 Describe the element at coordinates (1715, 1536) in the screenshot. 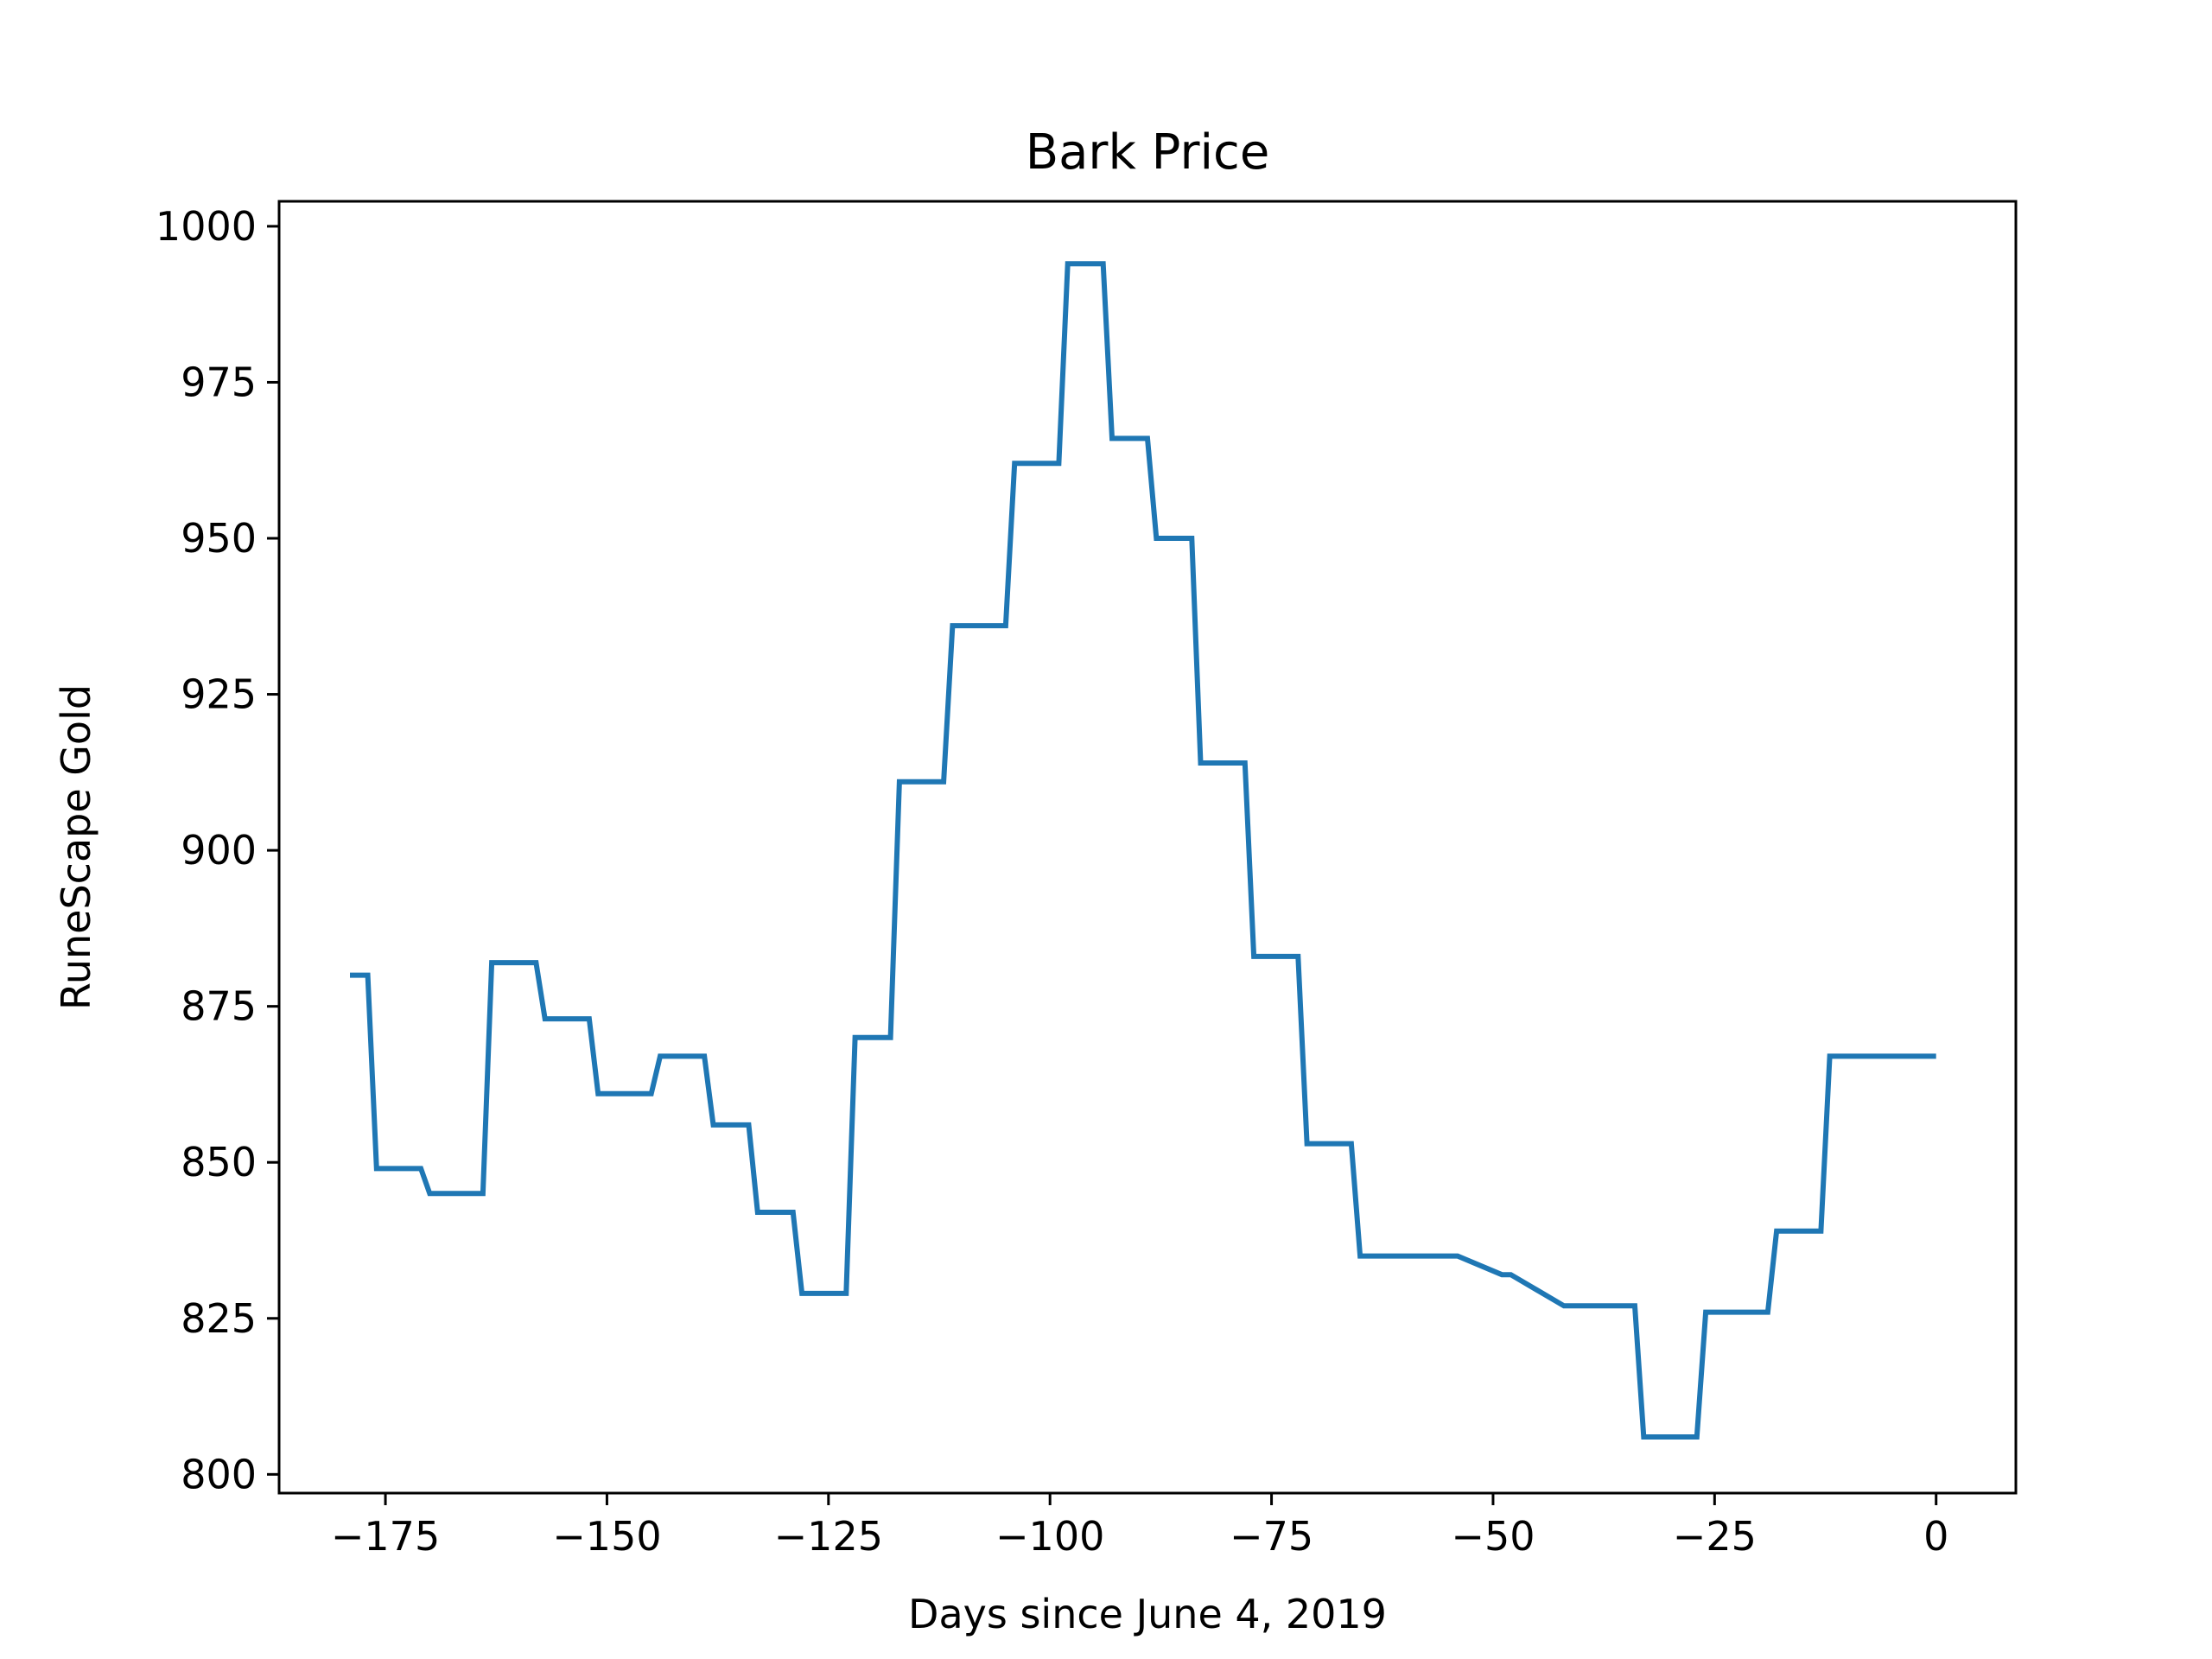

I see `x-tick-label: −25` at that location.